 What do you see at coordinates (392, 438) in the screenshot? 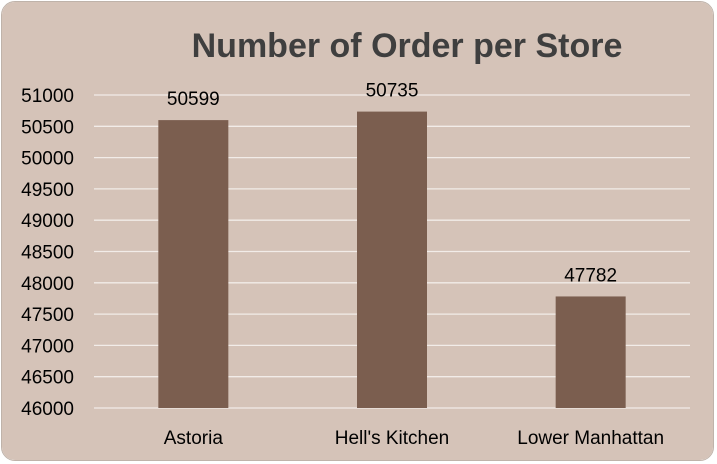
I see `category-label: Hell's Kitchen` at bounding box center [392, 438].